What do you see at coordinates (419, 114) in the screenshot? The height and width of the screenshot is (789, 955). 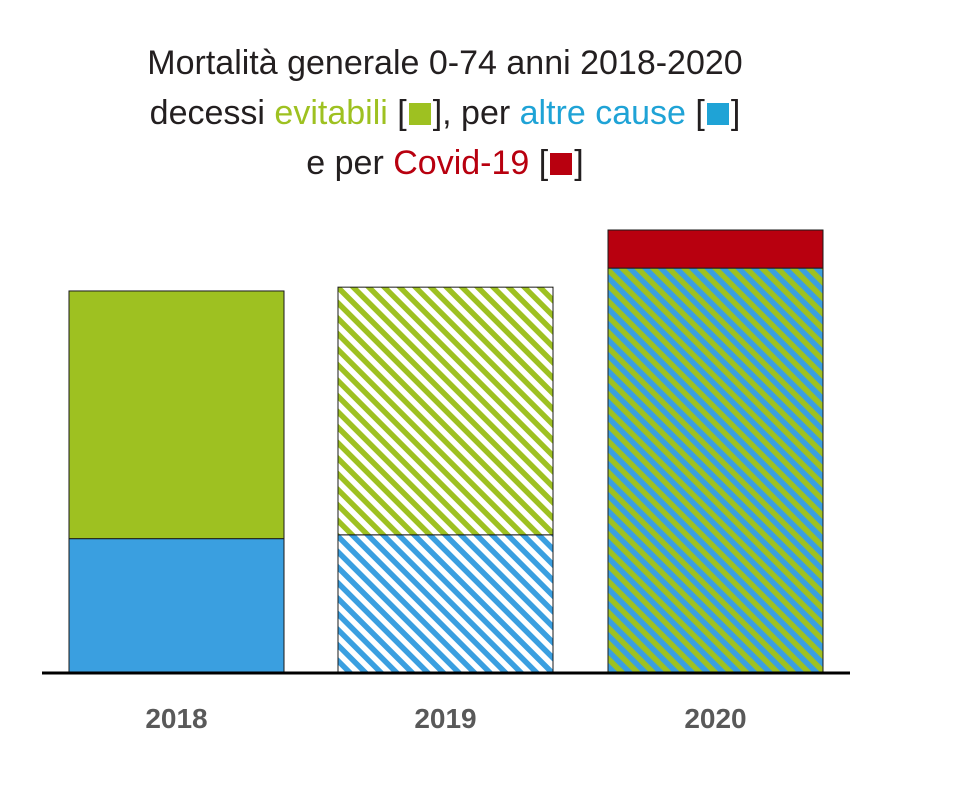 I see `legend-swatch-evitabili` at bounding box center [419, 114].